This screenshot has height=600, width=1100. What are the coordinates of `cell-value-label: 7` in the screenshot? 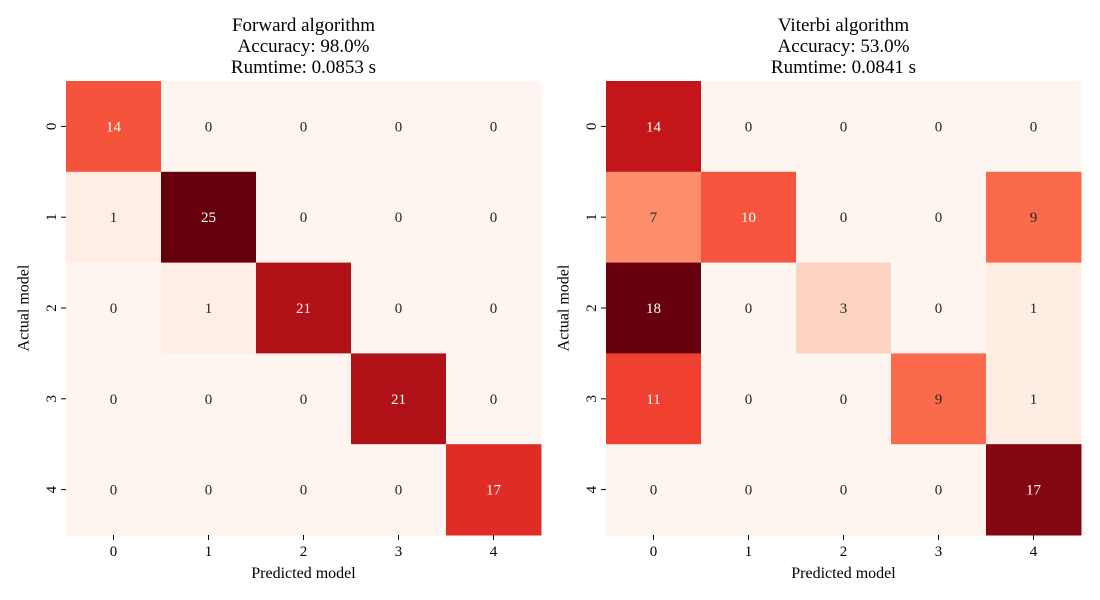 It's located at (654, 218).